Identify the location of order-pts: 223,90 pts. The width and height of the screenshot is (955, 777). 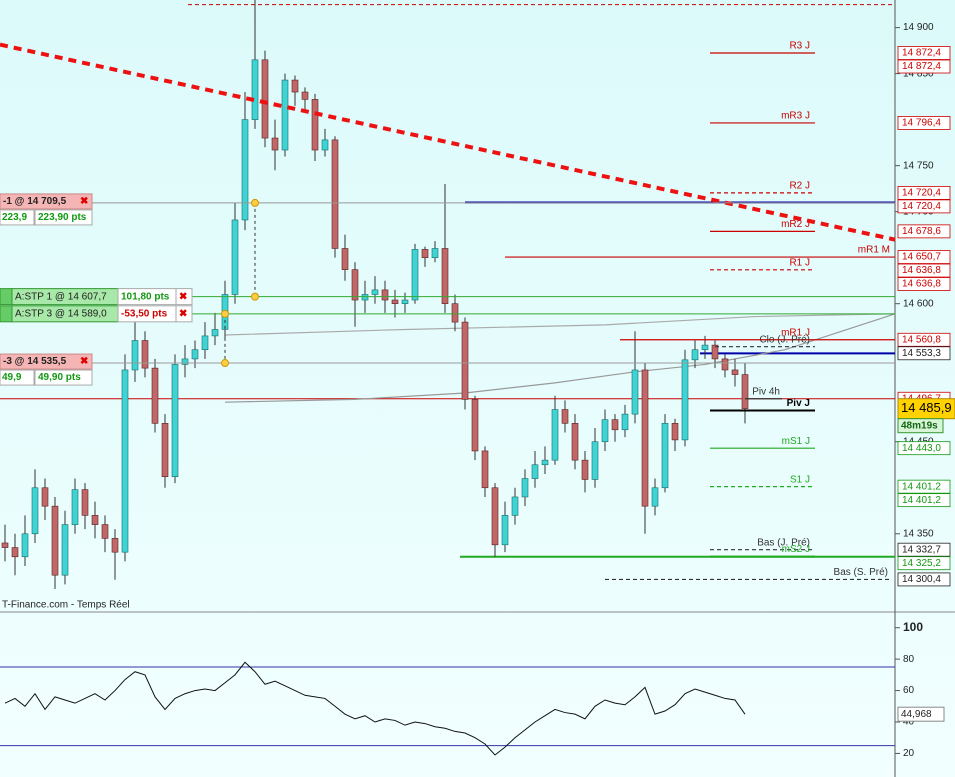
(62, 217).